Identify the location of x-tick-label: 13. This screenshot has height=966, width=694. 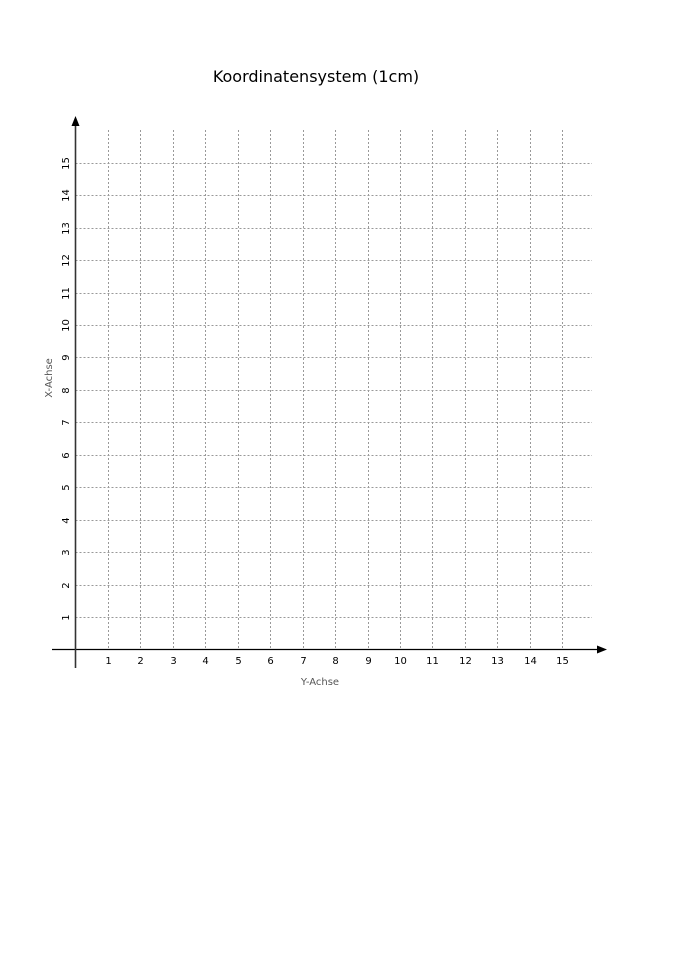
(497, 661).